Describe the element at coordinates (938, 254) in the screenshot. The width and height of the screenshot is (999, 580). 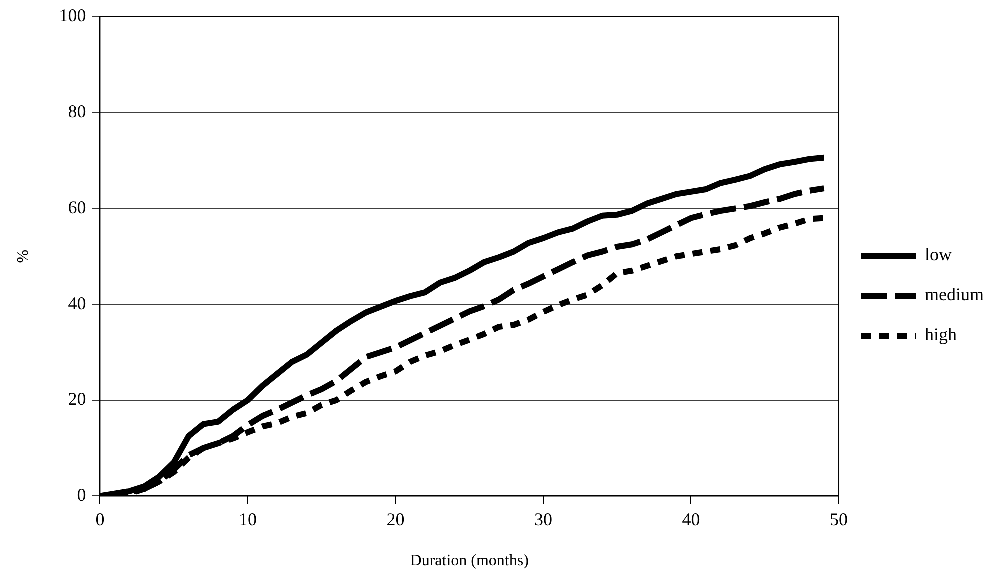
I see `legend-label: low` at that location.